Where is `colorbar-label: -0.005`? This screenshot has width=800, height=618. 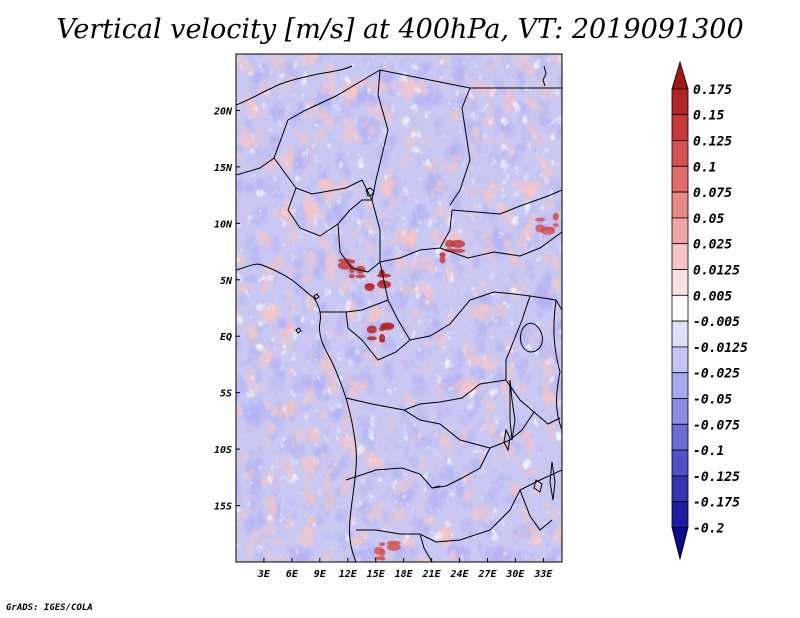 colorbar-label: -0.005 is located at coordinates (716, 322).